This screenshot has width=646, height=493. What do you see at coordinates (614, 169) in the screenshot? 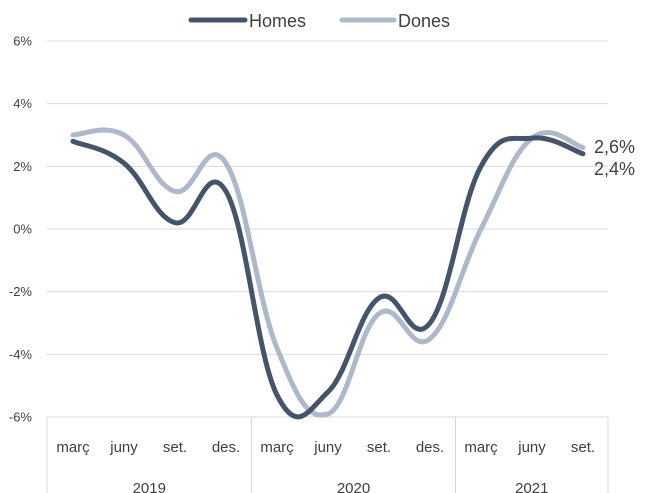
I see `end-label-homes: 2,4%` at bounding box center [614, 169].